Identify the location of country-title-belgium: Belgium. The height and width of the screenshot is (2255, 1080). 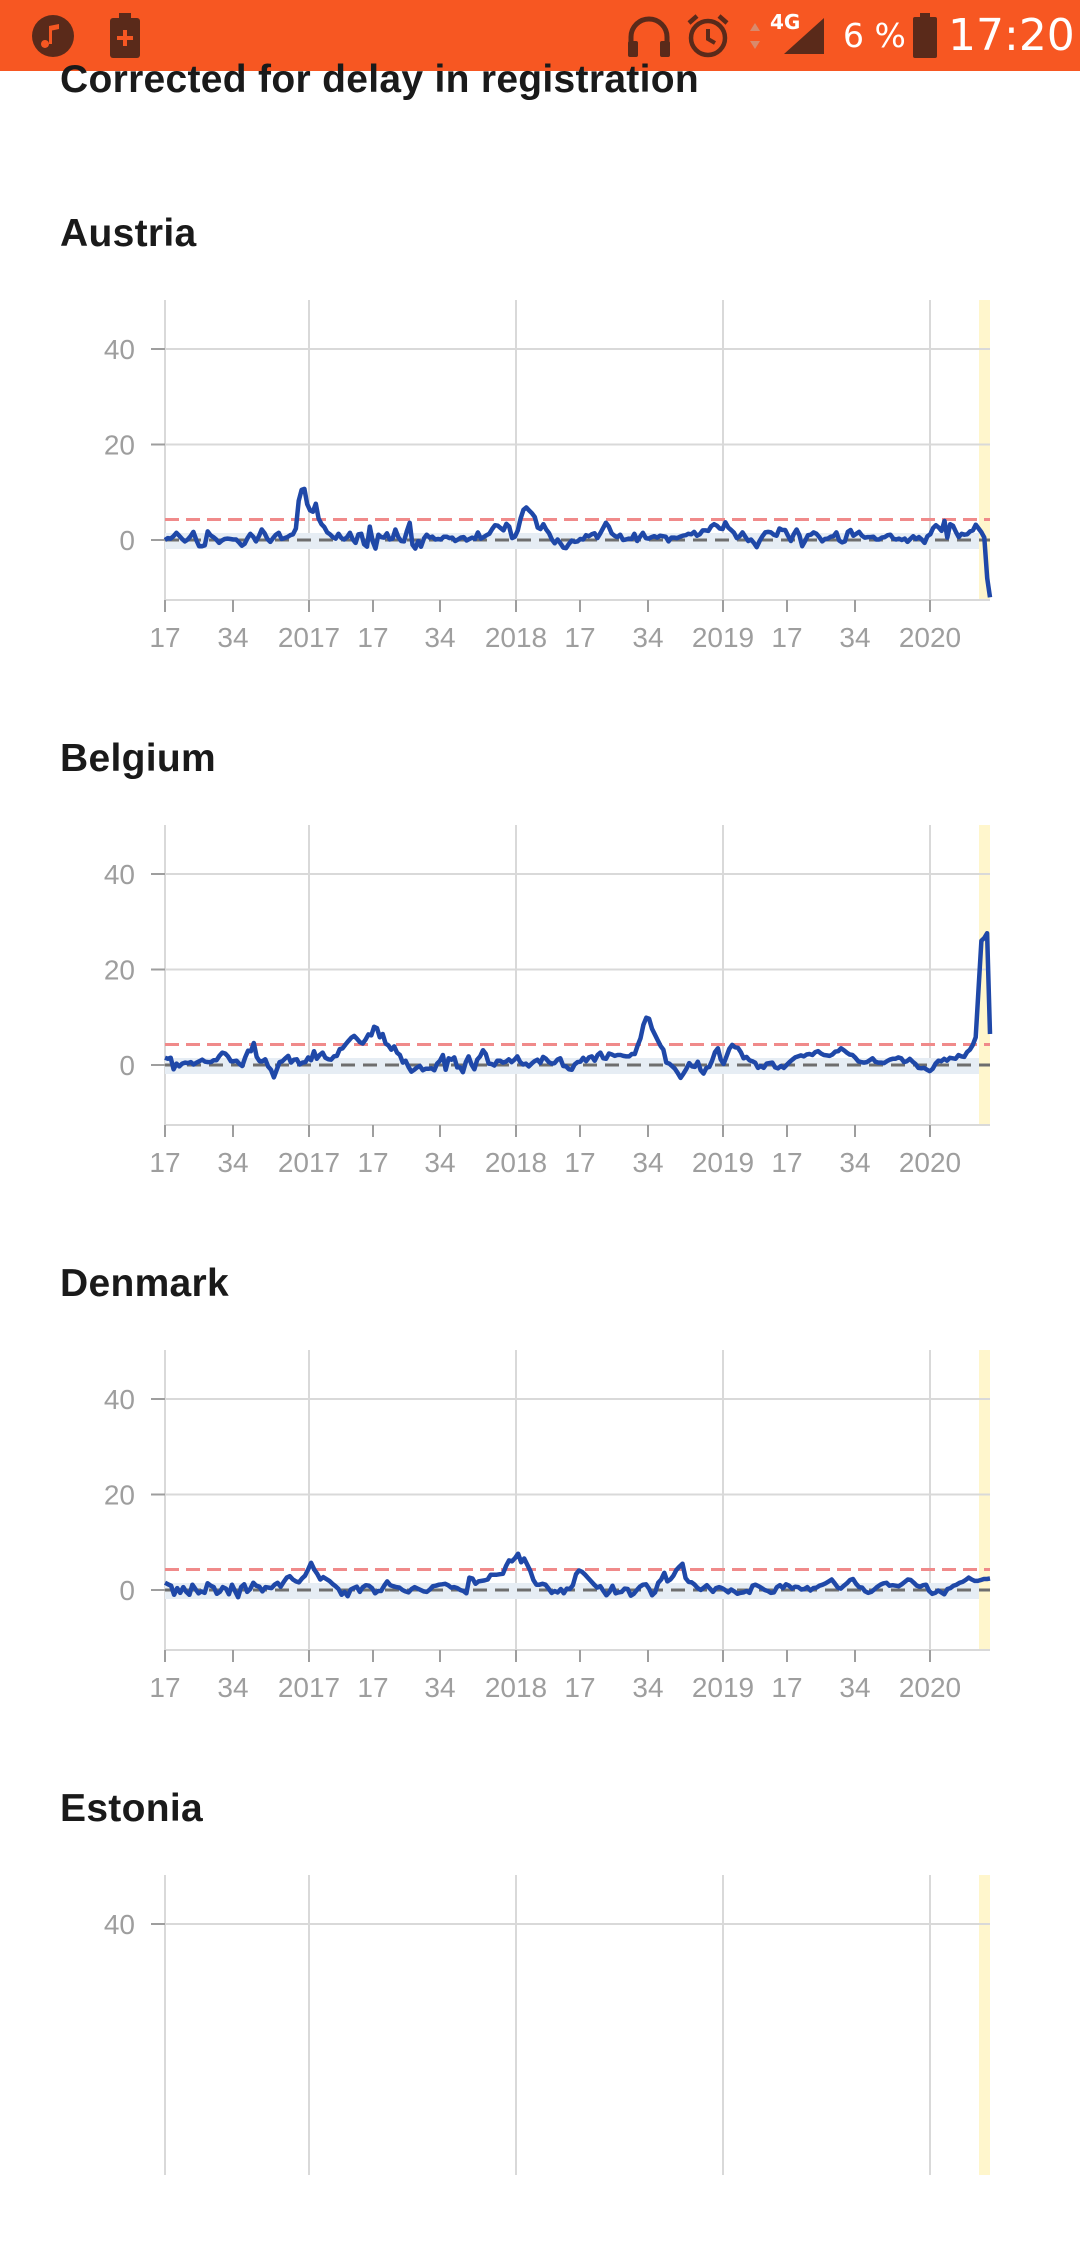
(138, 758).